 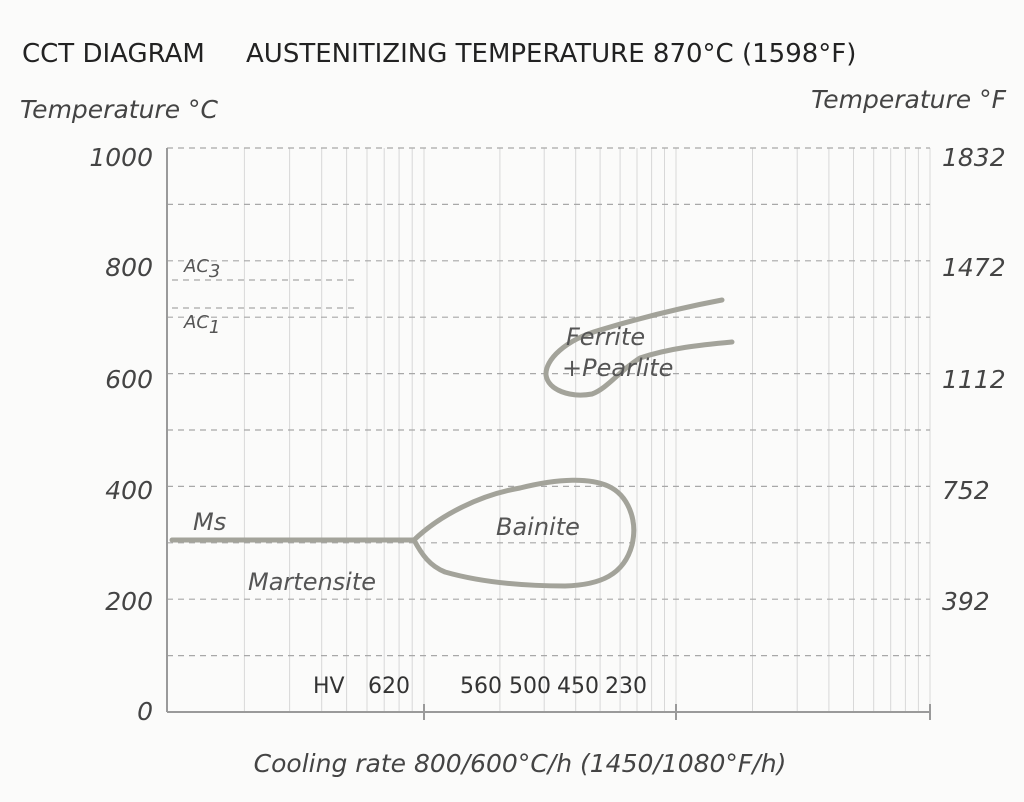 I want to click on bainite-label: Bainite, so click(x=538, y=527).